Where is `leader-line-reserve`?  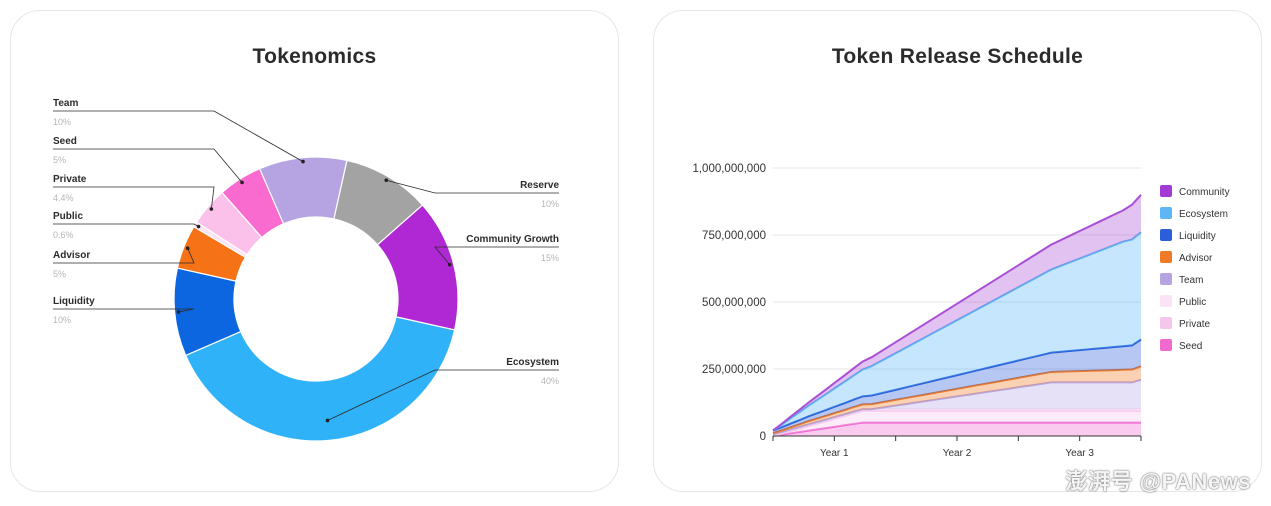 leader-line-reserve is located at coordinates (472, 186).